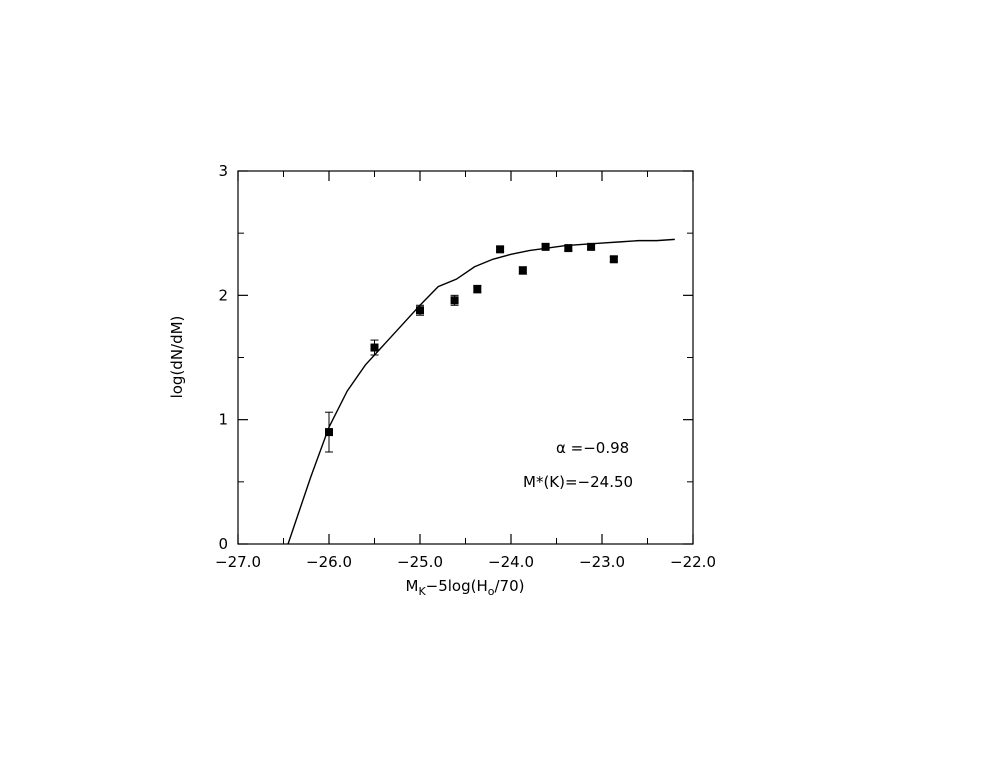  Describe the element at coordinates (223, 420) in the screenshot. I see `y-tick-label: 1` at that location.